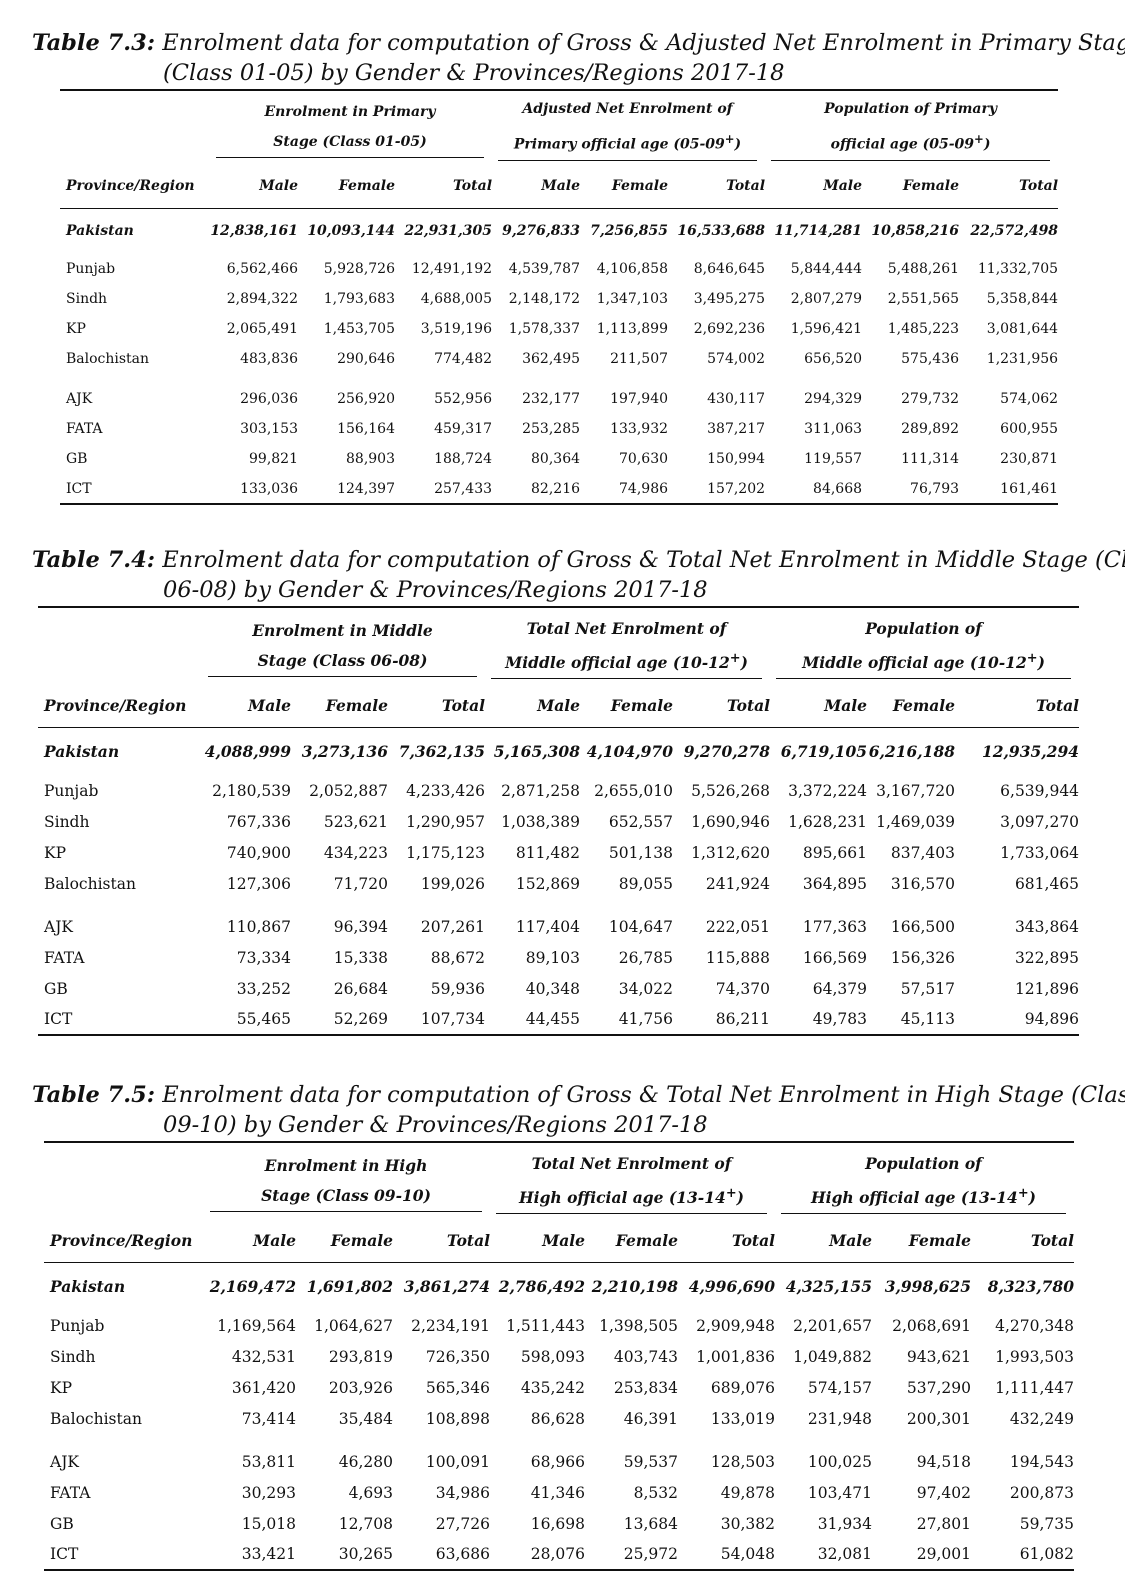 This screenshot has height=1571, width=1125. What do you see at coordinates (1040, 821) in the screenshot?
I see `value-cell: 3,097,270` at bounding box center [1040, 821].